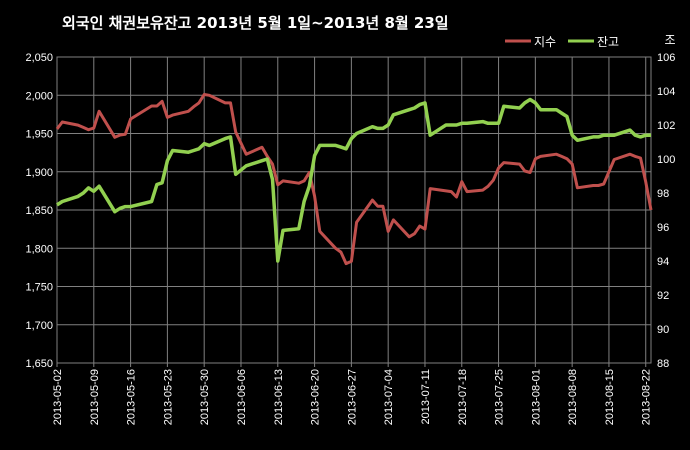 The width and height of the screenshot is (690, 450). What do you see at coordinates (352, 397) in the screenshot?
I see `x-tick-label: 2013-06-27` at bounding box center [352, 397].